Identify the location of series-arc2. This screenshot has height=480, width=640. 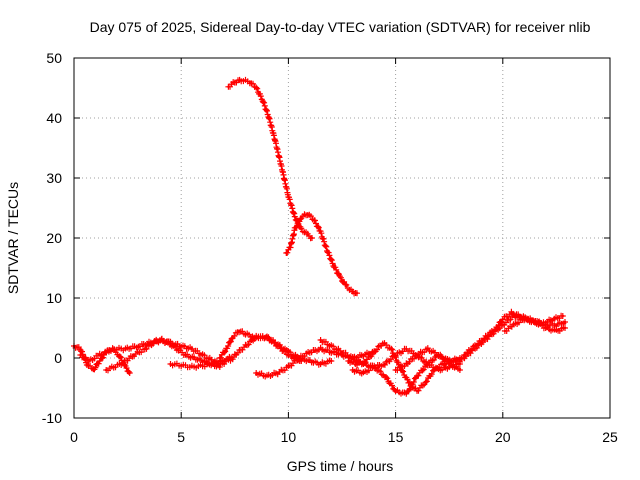
(321, 254).